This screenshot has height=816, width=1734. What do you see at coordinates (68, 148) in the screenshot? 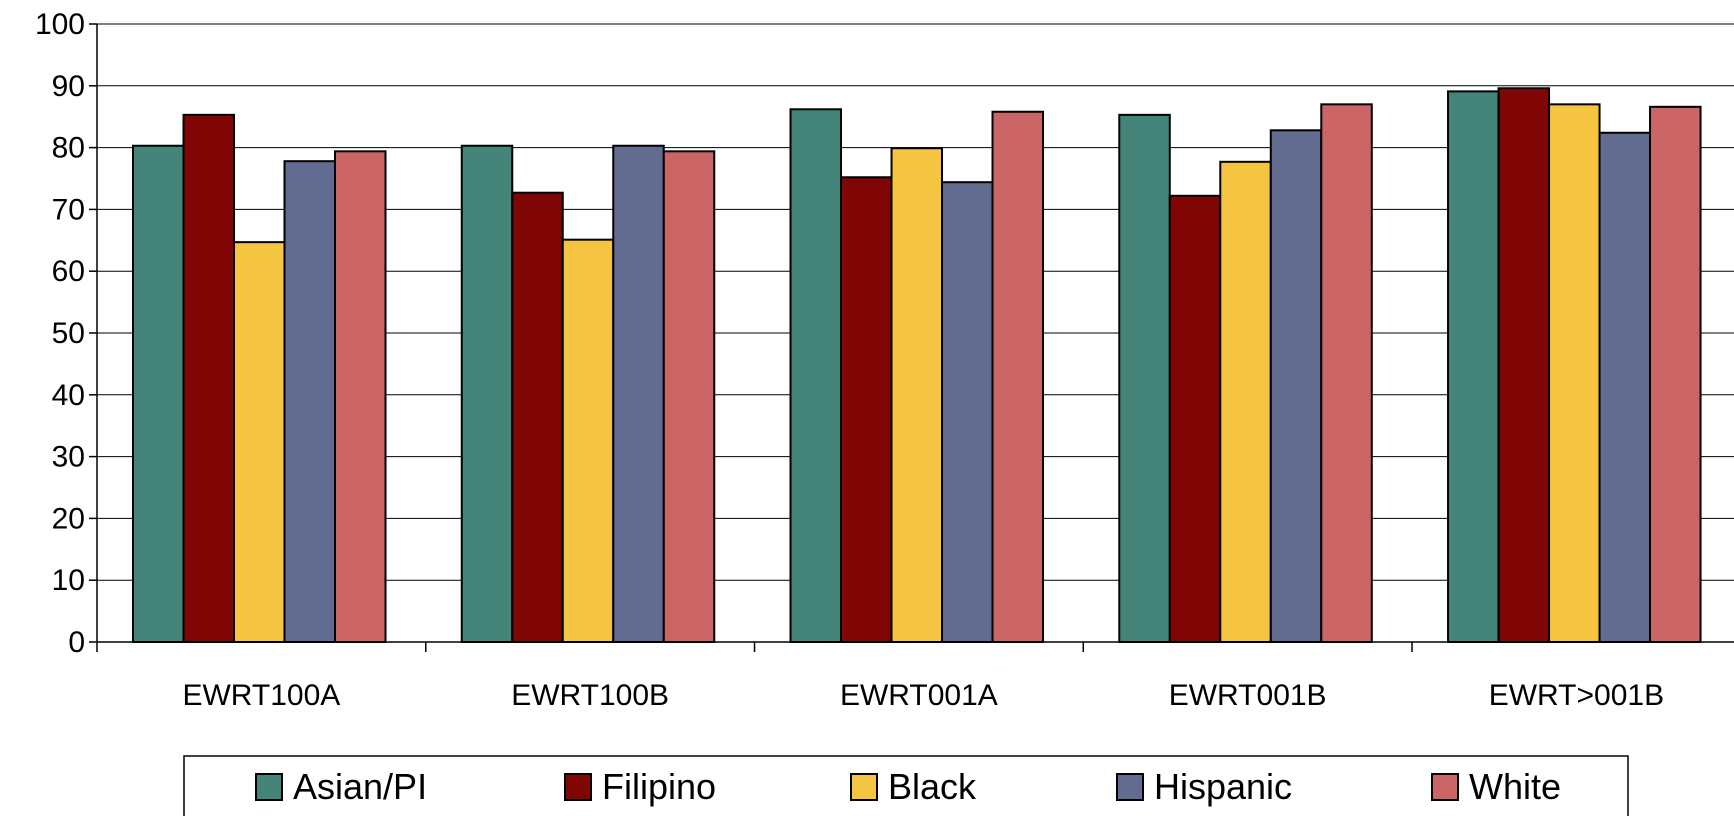
I see `y-tick-label: 80` at bounding box center [68, 148].